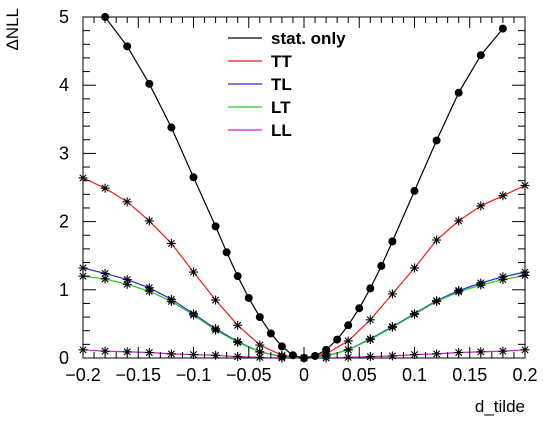 Image resolution: width=558 pixels, height=424 pixels. What do you see at coordinates (64, 17) in the screenshot?
I see `y-tick-label: 5` at bounding box center [64, 17].